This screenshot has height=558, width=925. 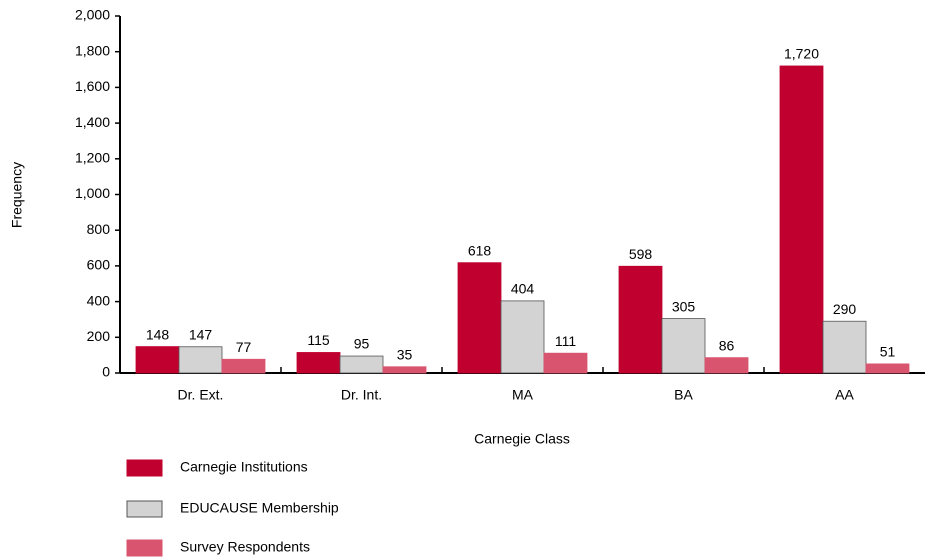 What do you see at coordinates (244, 467) in the screenshot?
I see `legend-label: Carnegie Institutions` at bounding box center [244, 467].